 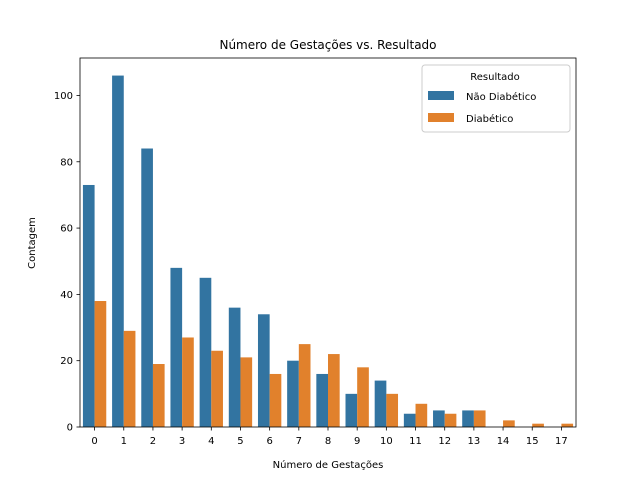 What do you see at coordinates (32, 243) in the screenshot?
I see `y-axis-label: Contagem` at bounding box center [32, 243].